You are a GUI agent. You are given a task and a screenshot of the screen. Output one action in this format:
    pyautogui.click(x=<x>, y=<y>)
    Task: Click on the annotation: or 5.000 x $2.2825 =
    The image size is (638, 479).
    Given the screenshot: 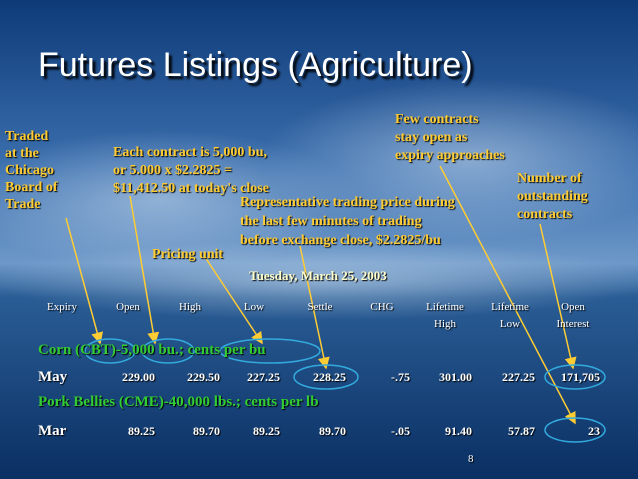 What is the action you would take?
    pyautogui.click(x=172, y=170)
    